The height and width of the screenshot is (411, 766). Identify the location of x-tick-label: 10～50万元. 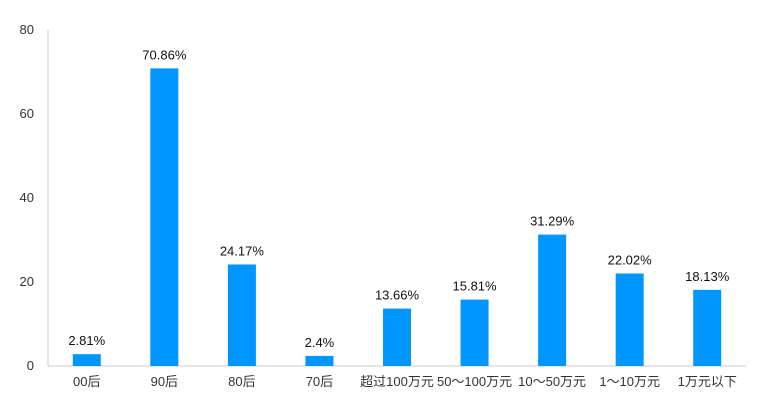
(552, 381).